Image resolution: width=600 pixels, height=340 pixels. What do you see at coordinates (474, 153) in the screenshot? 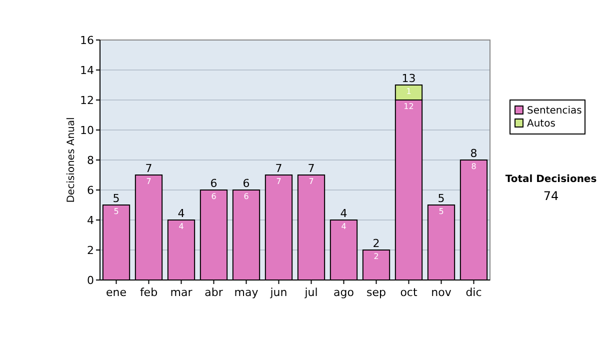
I see `total-label: 8` at bounding box center [474, 153].